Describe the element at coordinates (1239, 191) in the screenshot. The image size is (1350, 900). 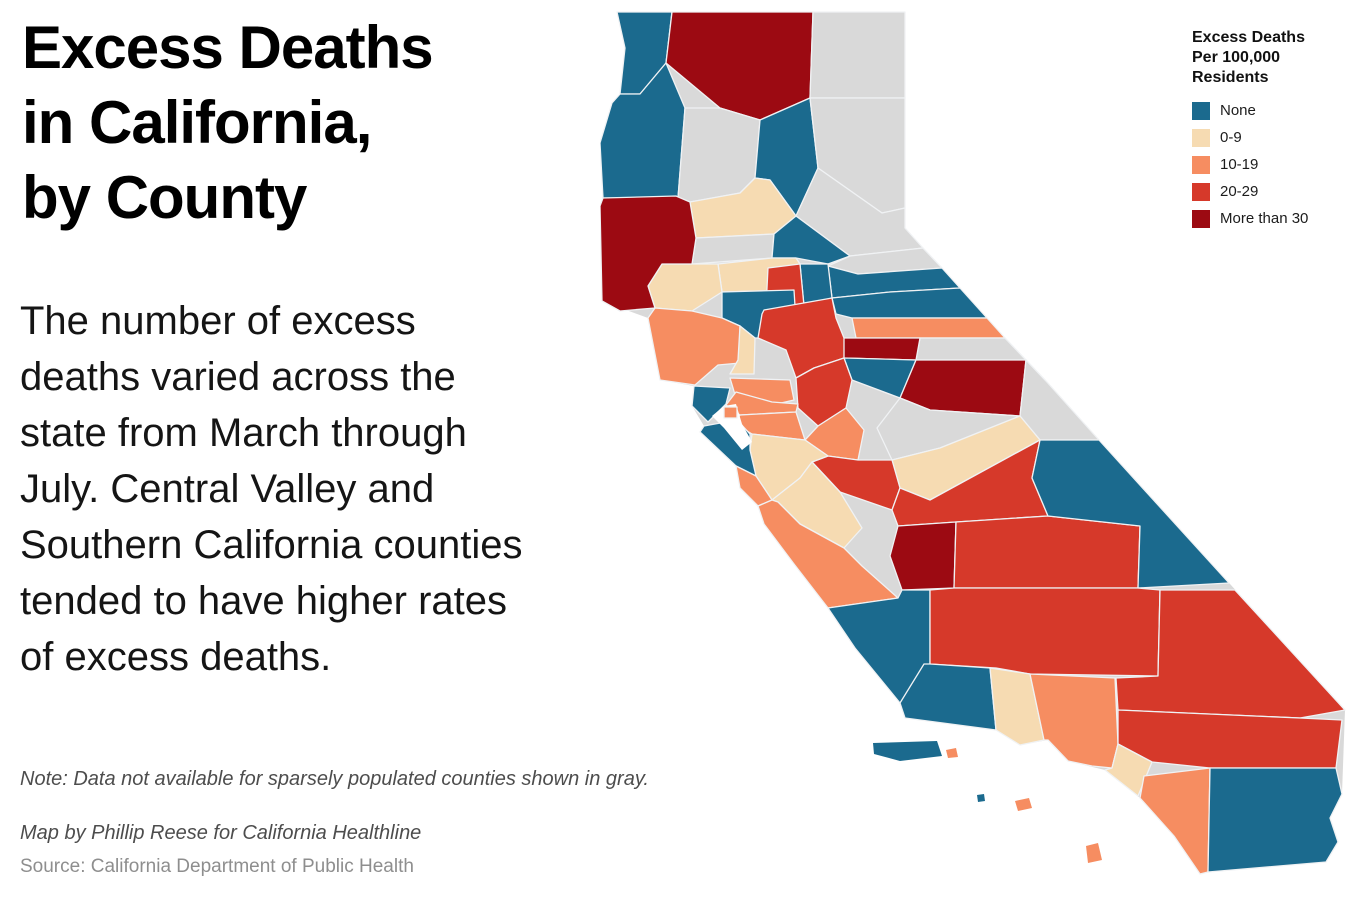
I see `legend-item-label: 20-29` at that location.